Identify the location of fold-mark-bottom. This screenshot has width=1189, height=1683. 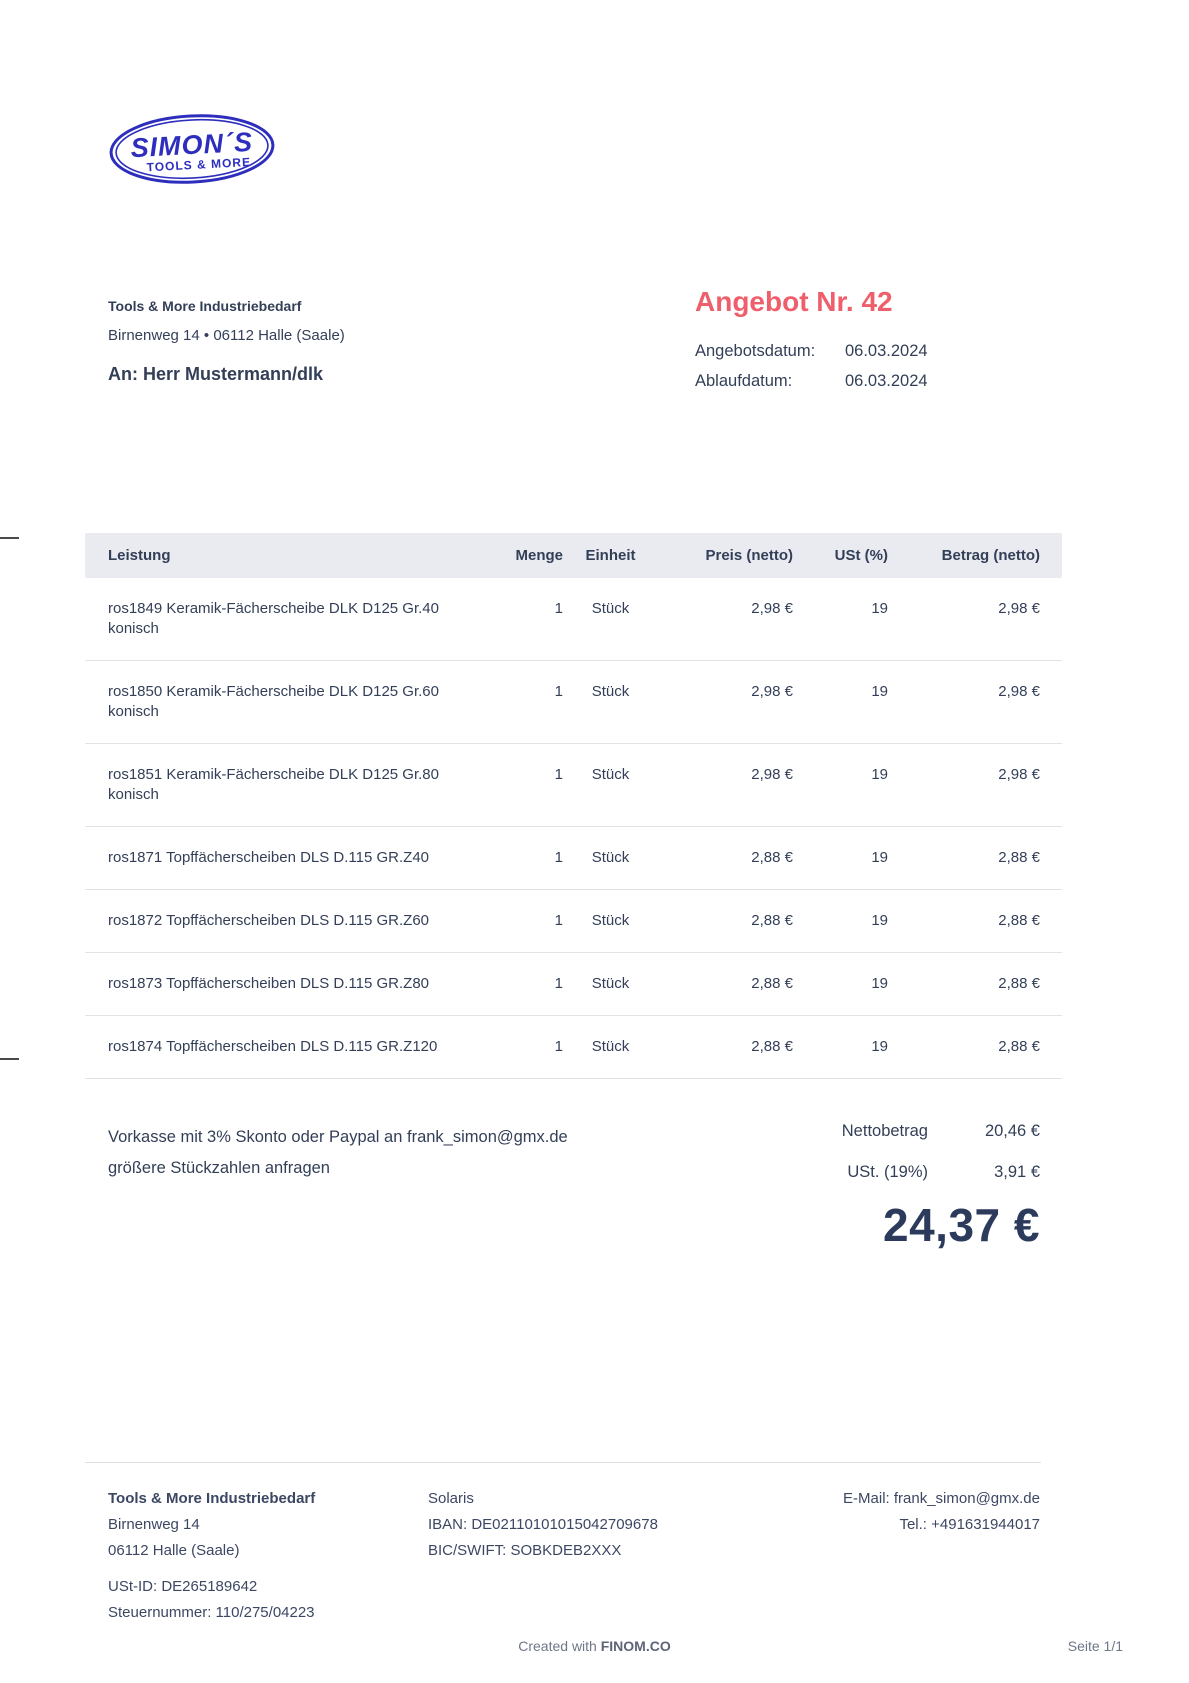
(9, 1059).